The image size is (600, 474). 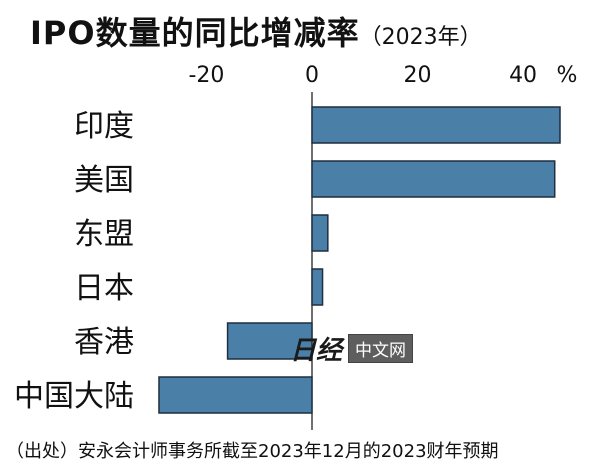 I want to click on category-label: 印度, so click(x=104, y=126).